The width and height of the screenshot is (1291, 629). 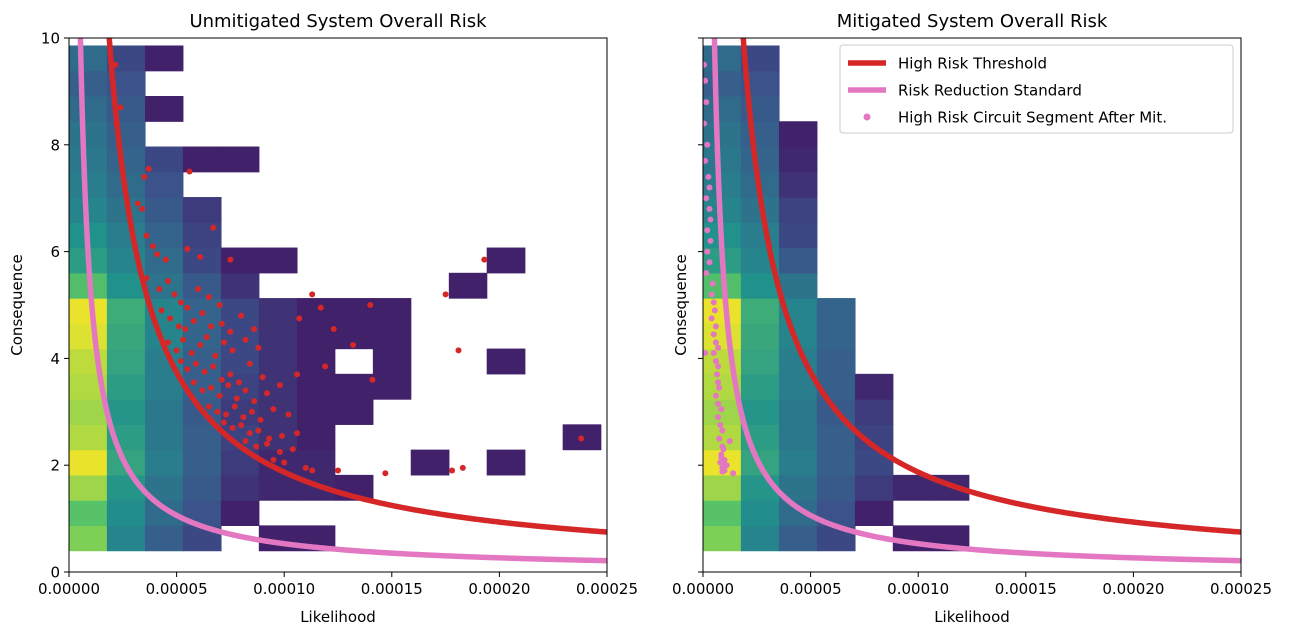 What do you see at coordinates (681, 304) in the screenshot?
I see `right-y-axis-label: Consequence` at bounding box center [681, 304].